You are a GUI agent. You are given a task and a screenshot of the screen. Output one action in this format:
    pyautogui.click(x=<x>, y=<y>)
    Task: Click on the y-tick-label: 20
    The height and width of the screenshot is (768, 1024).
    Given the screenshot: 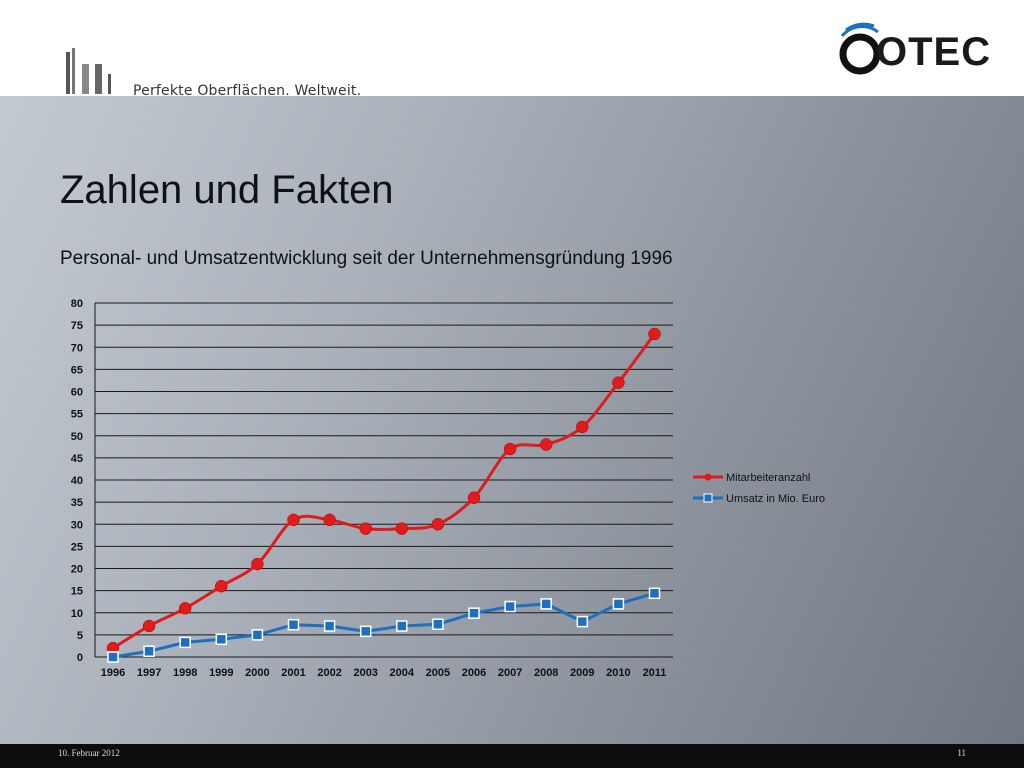 What is the action you would take?
    pyautogui.click(x=77, y=570)
    